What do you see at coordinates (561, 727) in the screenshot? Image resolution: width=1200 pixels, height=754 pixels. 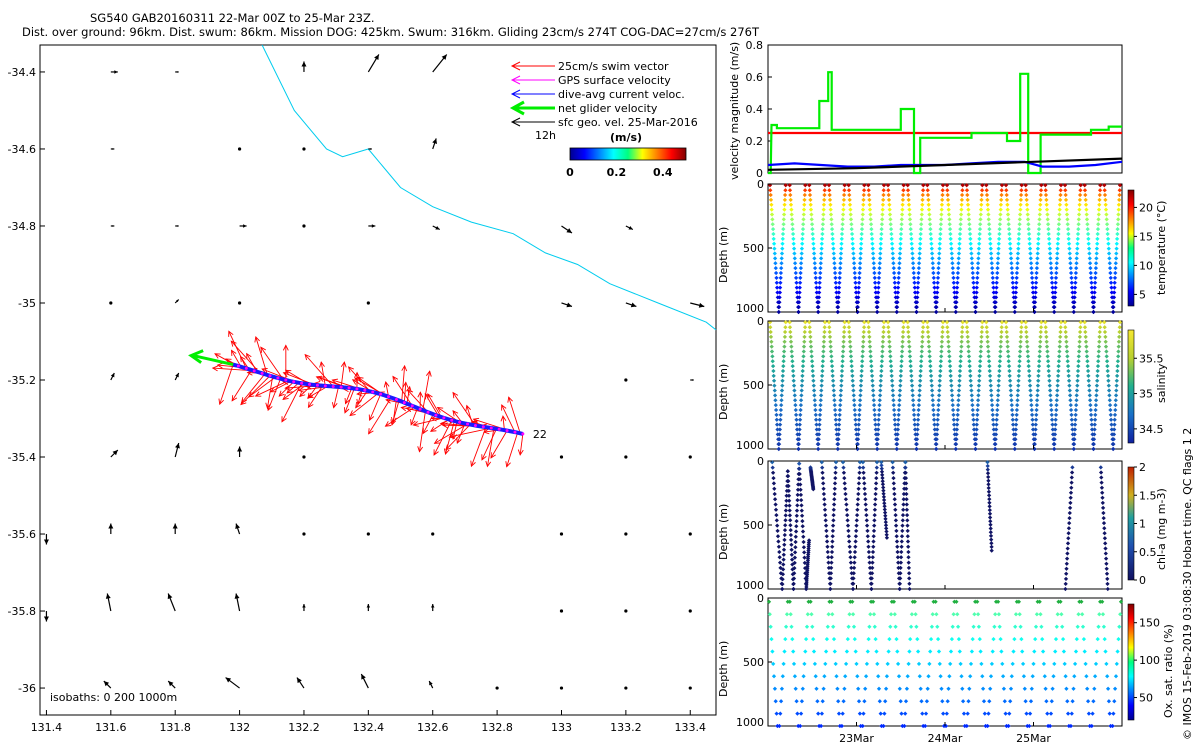 I see `map-xtick-label: 133` at bounding box center [561, 727].